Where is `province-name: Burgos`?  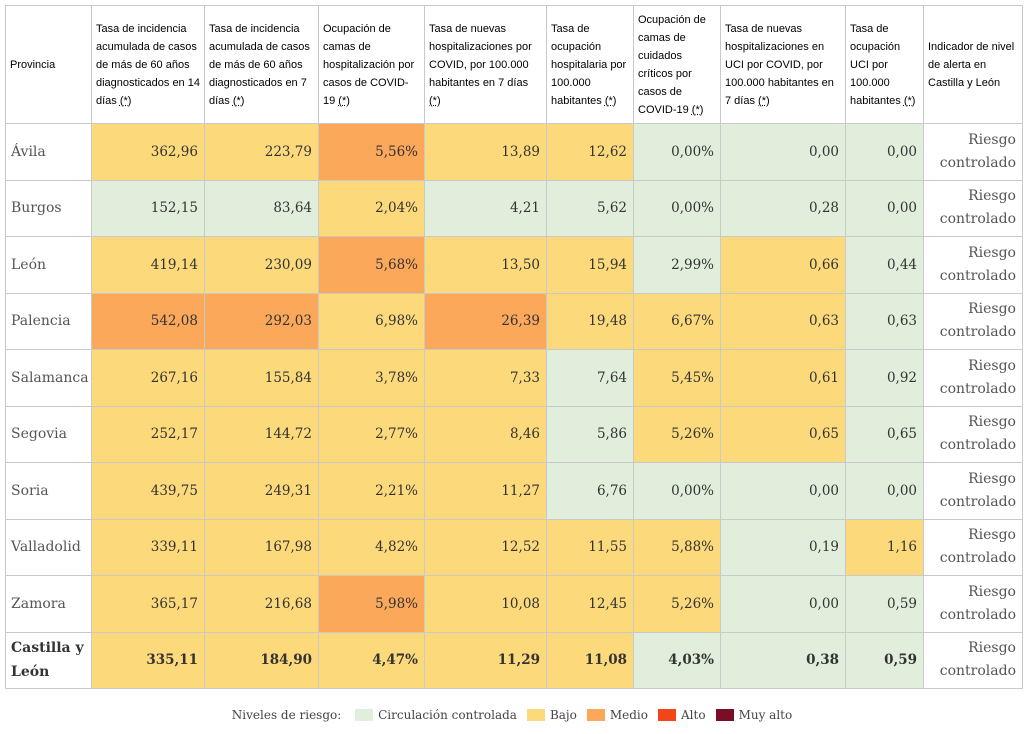
province-name: Burgos is located at coordinates (48, 208).